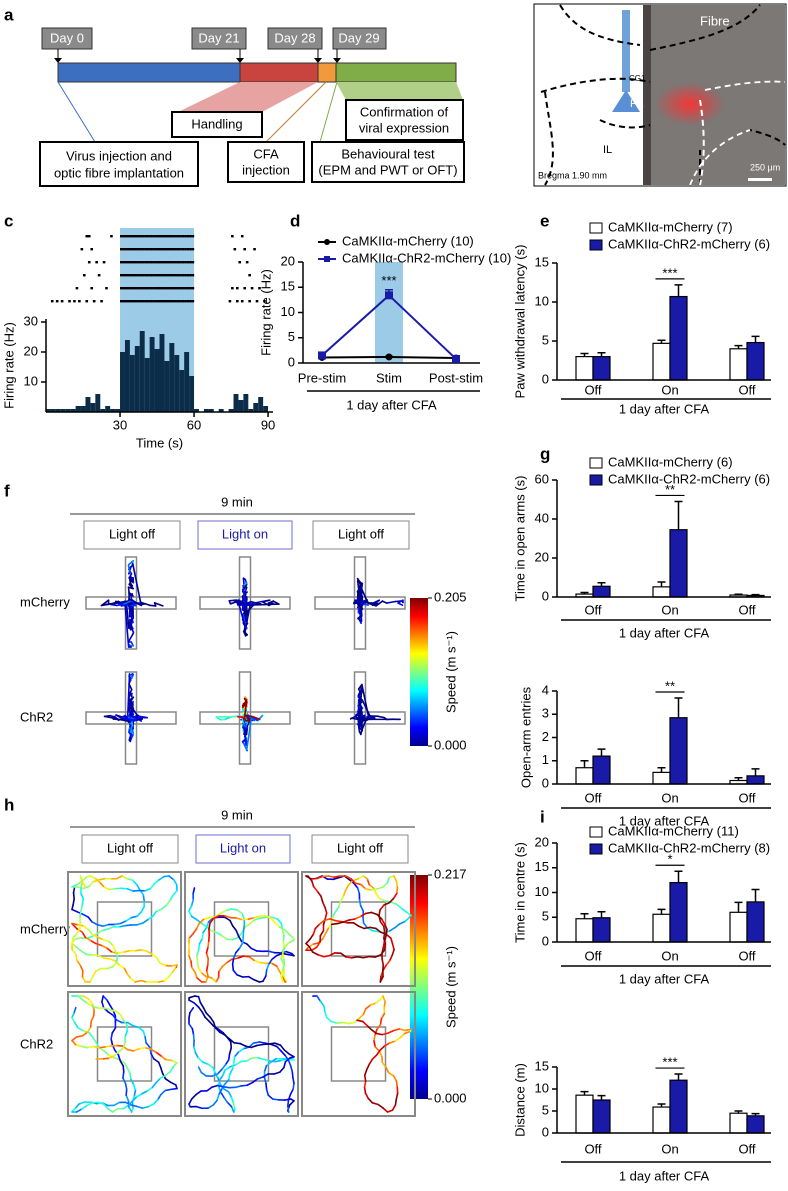  What do you see at coordinates (545, 782) in the screenshot?
I see `y-tick-label: 0` at bounding box center [545, 782].